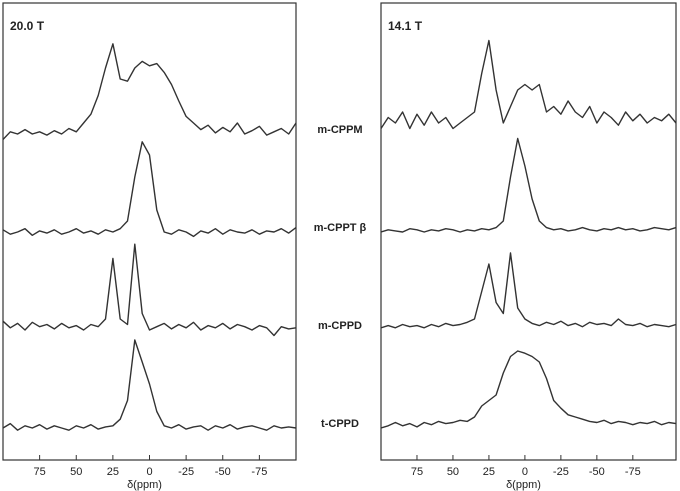 The height and width of the screenshot is (491, 680). What do you see at coordinates (340, 326) in the screenshot?
I see `series-label: m-CPPD` at bounding box center [340, 326].